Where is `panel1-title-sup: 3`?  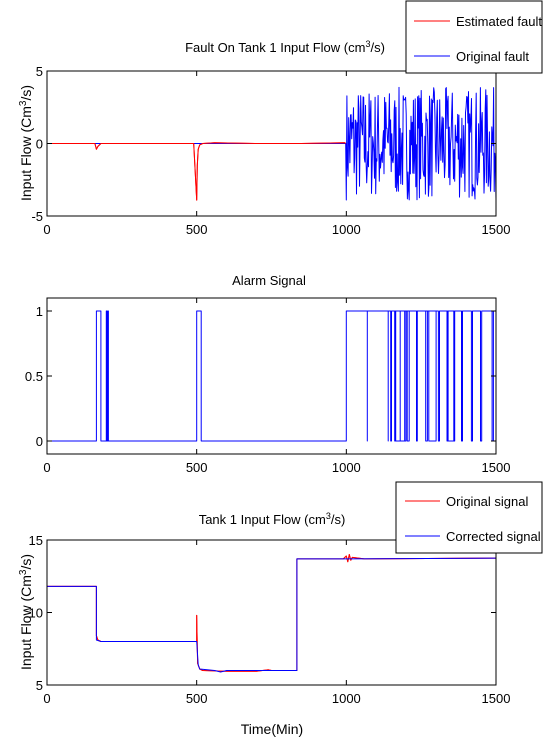
panel1-title-sup: 3 is located at coordinates (367, 44).